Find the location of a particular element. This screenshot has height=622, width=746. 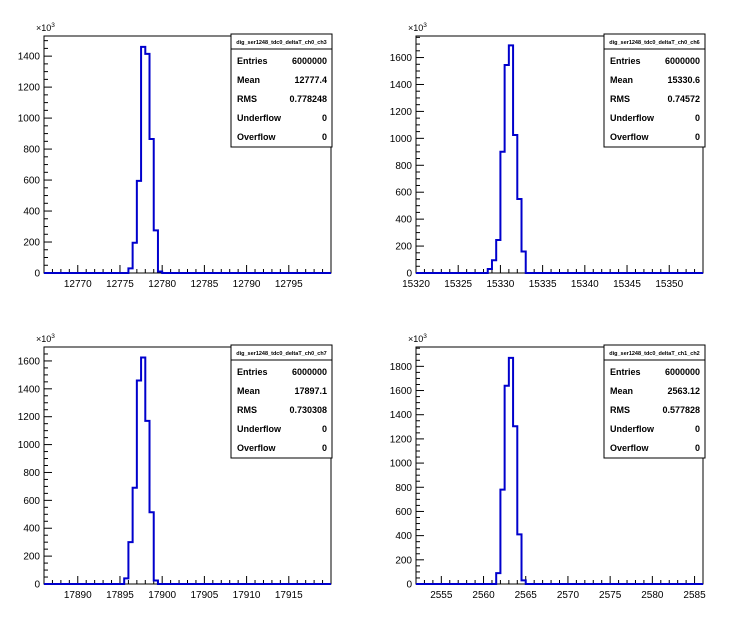

x-tick-label: 12770 is located at coordinates (78, 284).